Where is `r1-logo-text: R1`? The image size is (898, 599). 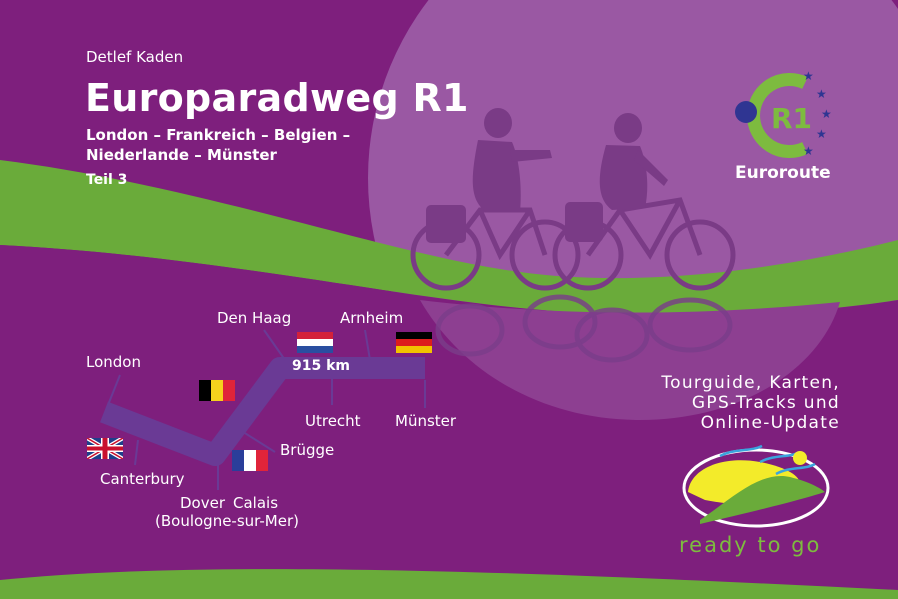
r1-logo-text: R1 is located at coordinates (791, 118).